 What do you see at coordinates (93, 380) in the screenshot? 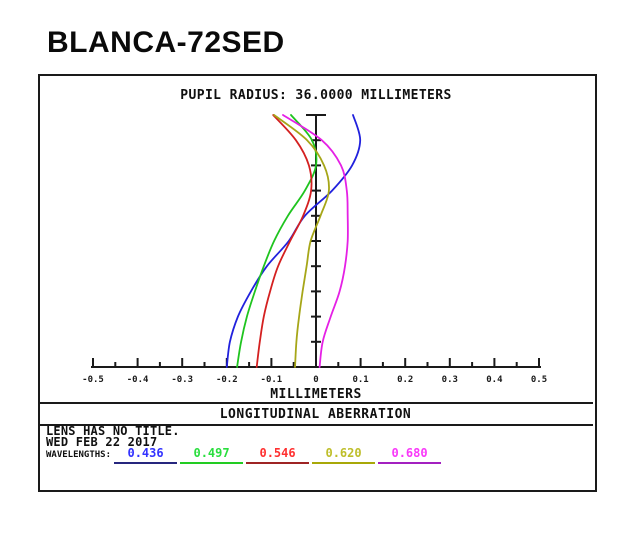
I see `x-tick-label: -0.5` at bounding box center [93, 380].